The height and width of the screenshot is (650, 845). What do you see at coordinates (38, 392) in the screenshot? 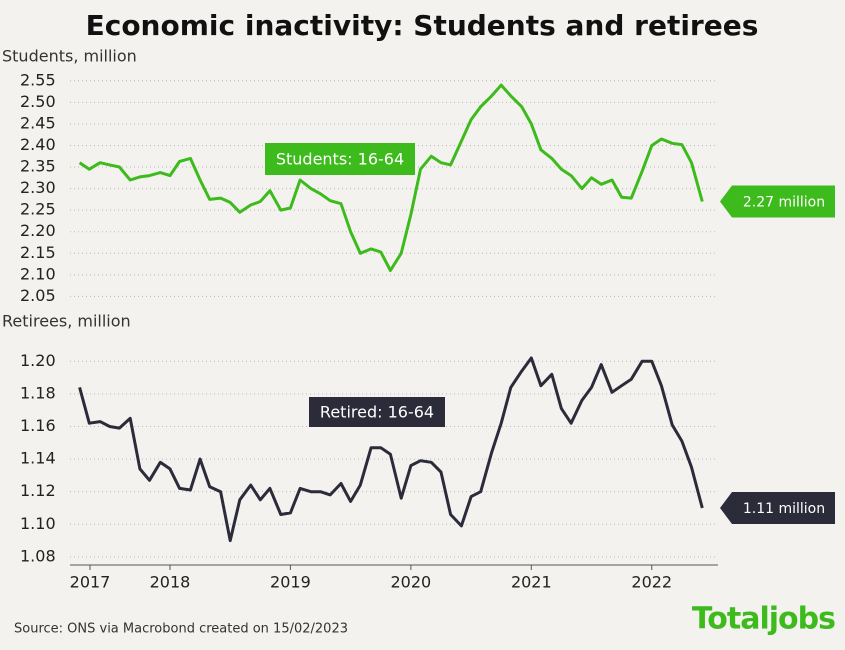
I see `y-tick-label: 1.18` at bounding box center [38, 392].